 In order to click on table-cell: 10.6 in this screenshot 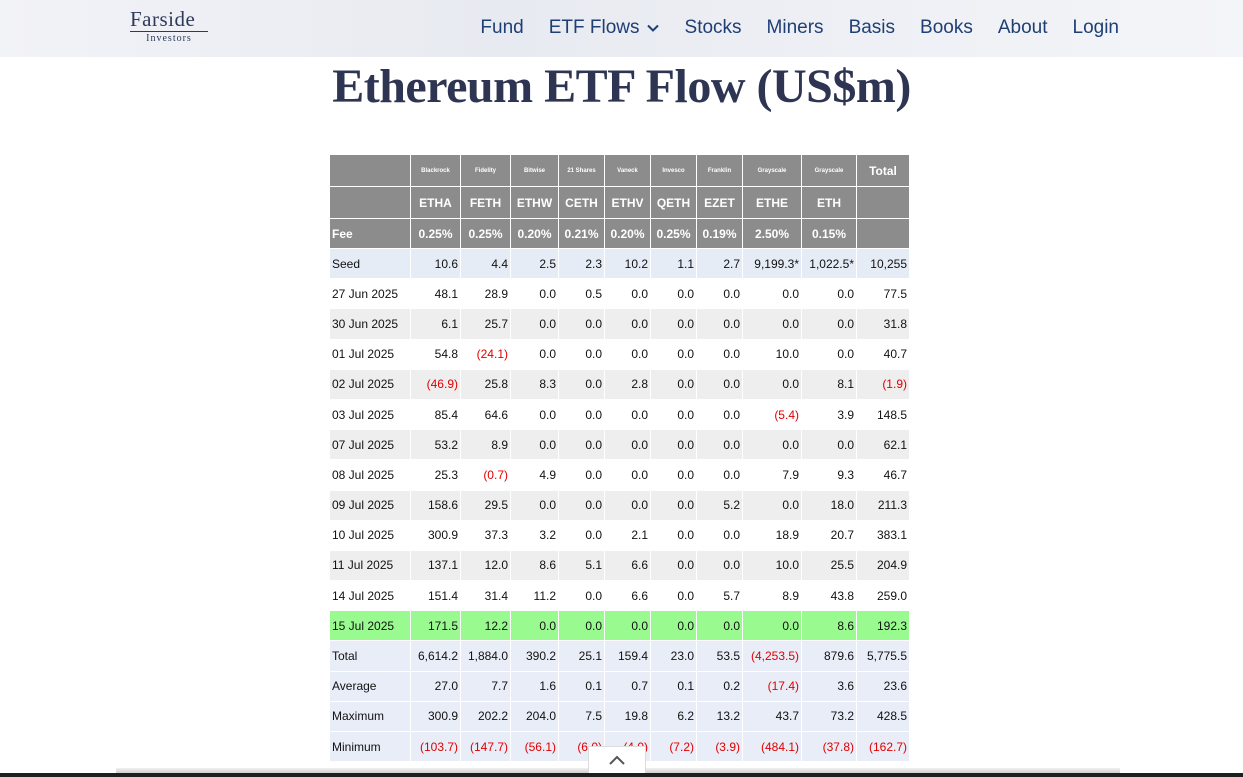, I will do `click(435, 263)`.